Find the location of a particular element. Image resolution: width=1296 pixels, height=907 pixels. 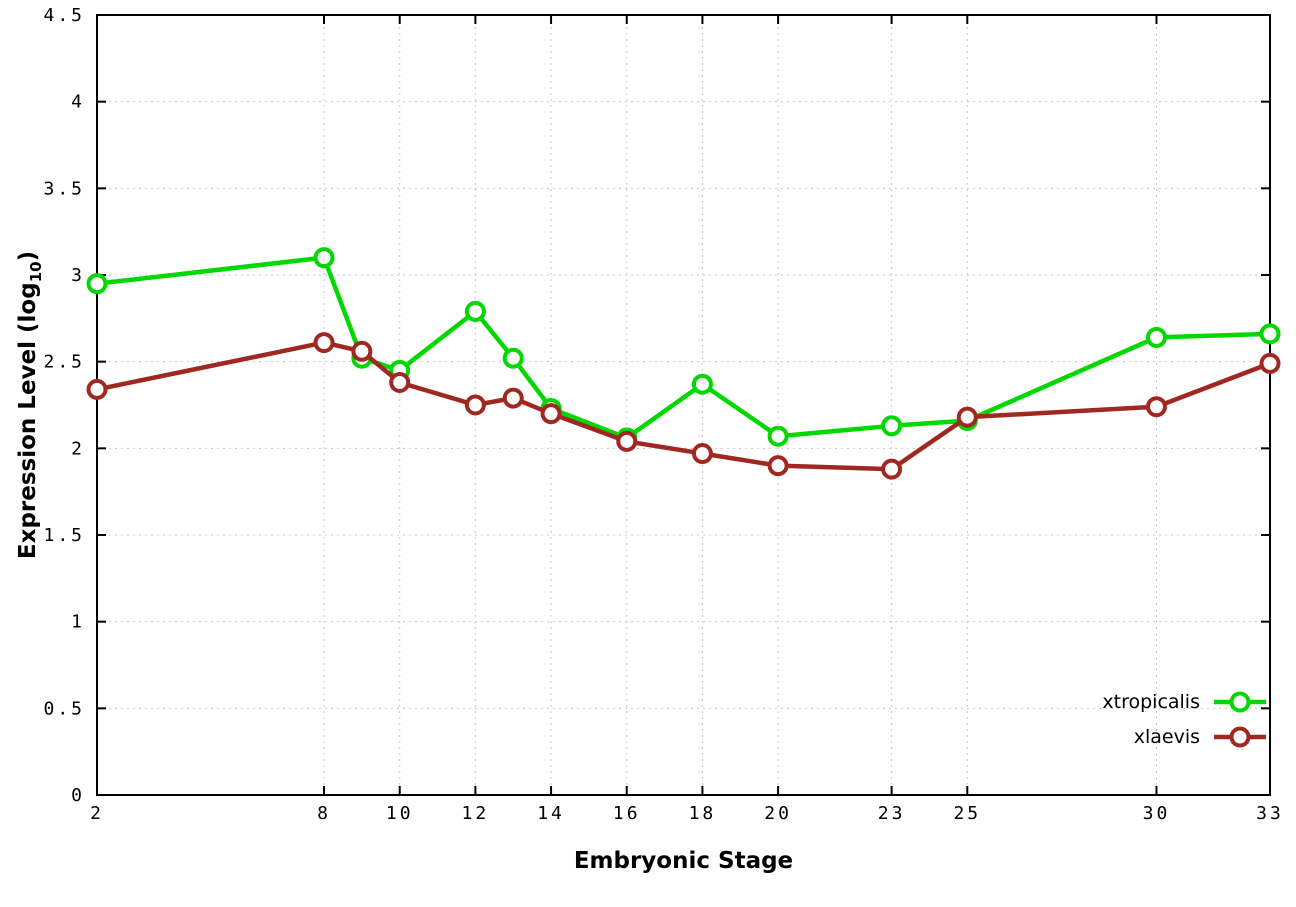

legend-item-xlaevis: xlaevis is located at coordinates (1200, 737).